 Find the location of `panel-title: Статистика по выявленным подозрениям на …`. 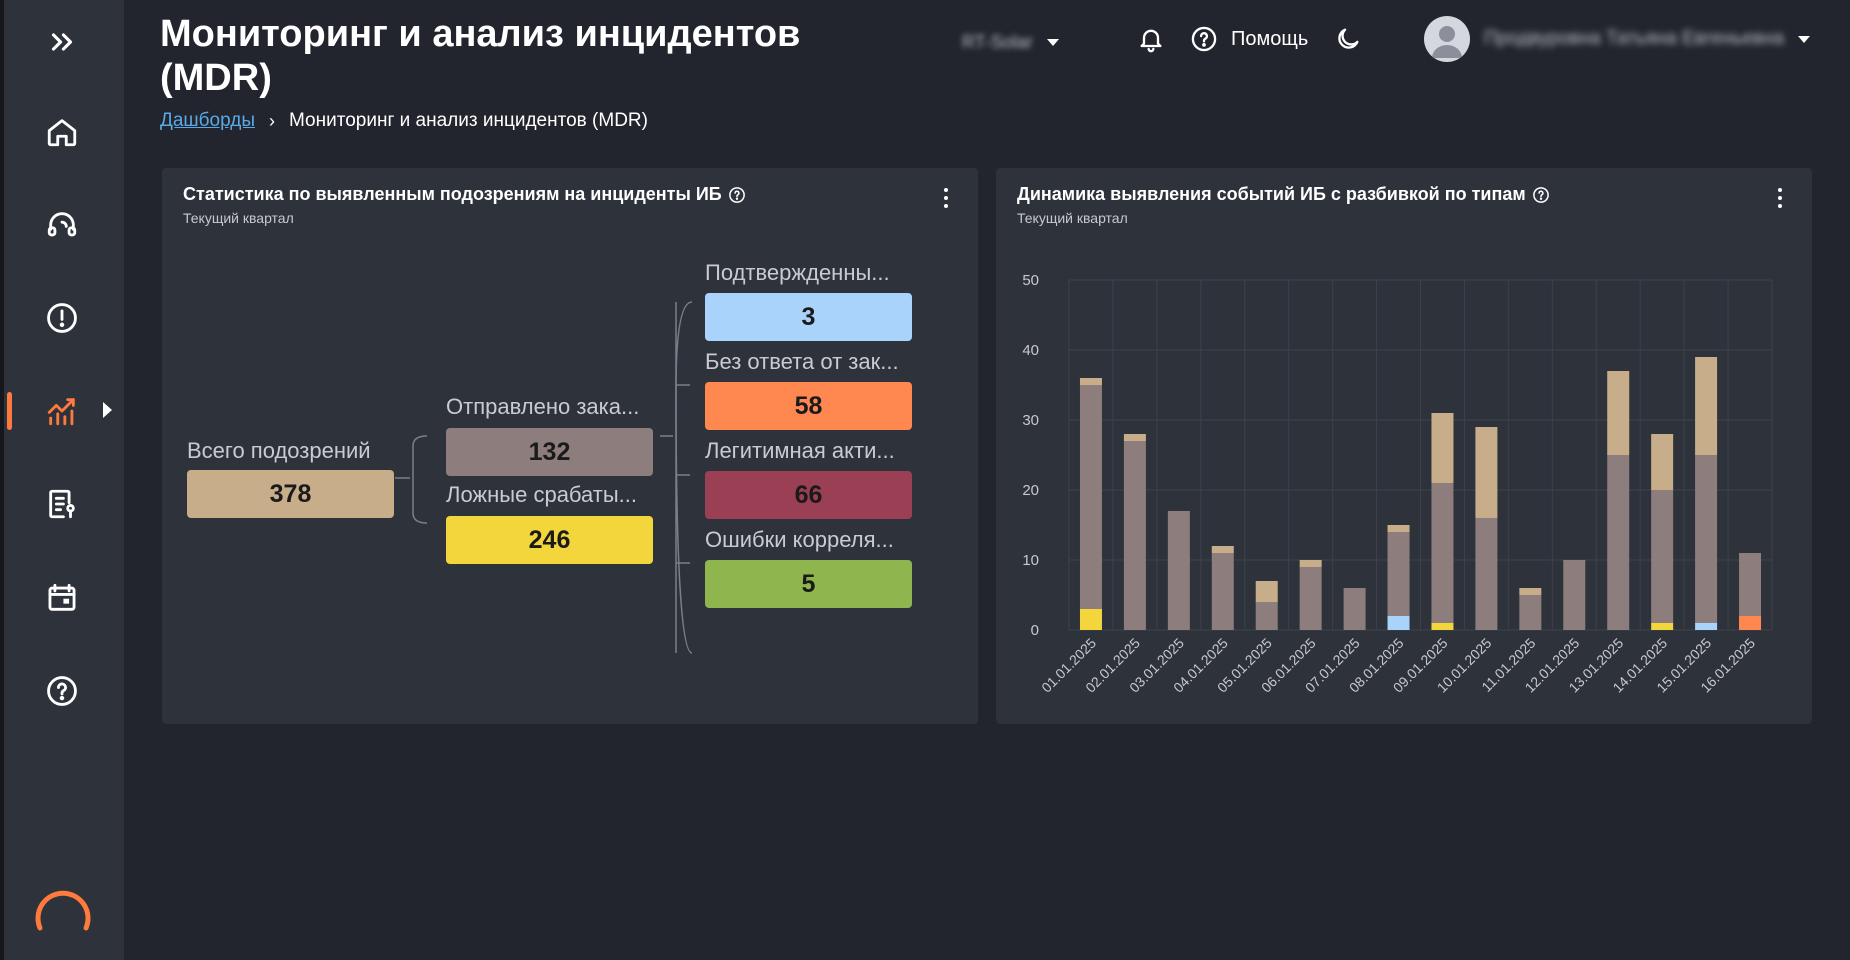

panel-title: Статистика по выявленным подозрениям на … is located at coordinates (464, 194).